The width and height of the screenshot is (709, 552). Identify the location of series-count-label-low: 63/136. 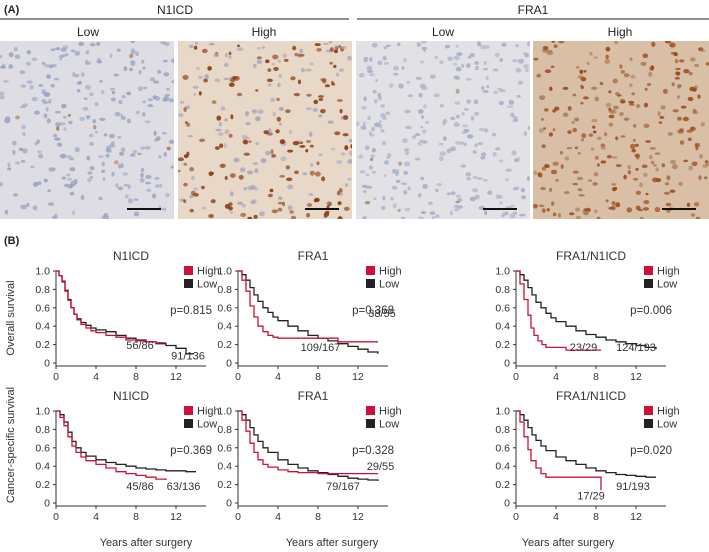
(184, 487).